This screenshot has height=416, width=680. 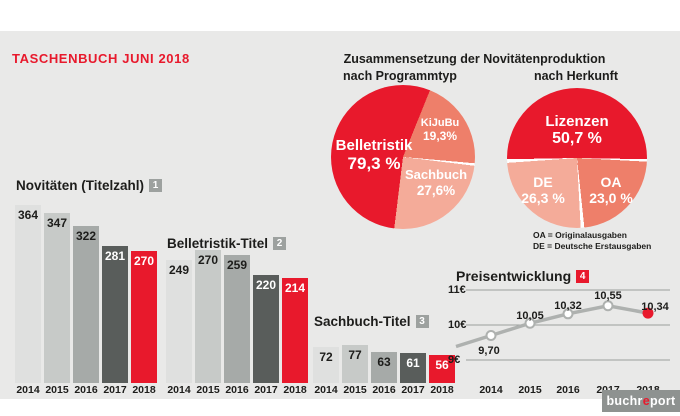 I want to click on pie-slice-label-sachbuch: Sachbuch 27,6%, so click(x=436, y=182).